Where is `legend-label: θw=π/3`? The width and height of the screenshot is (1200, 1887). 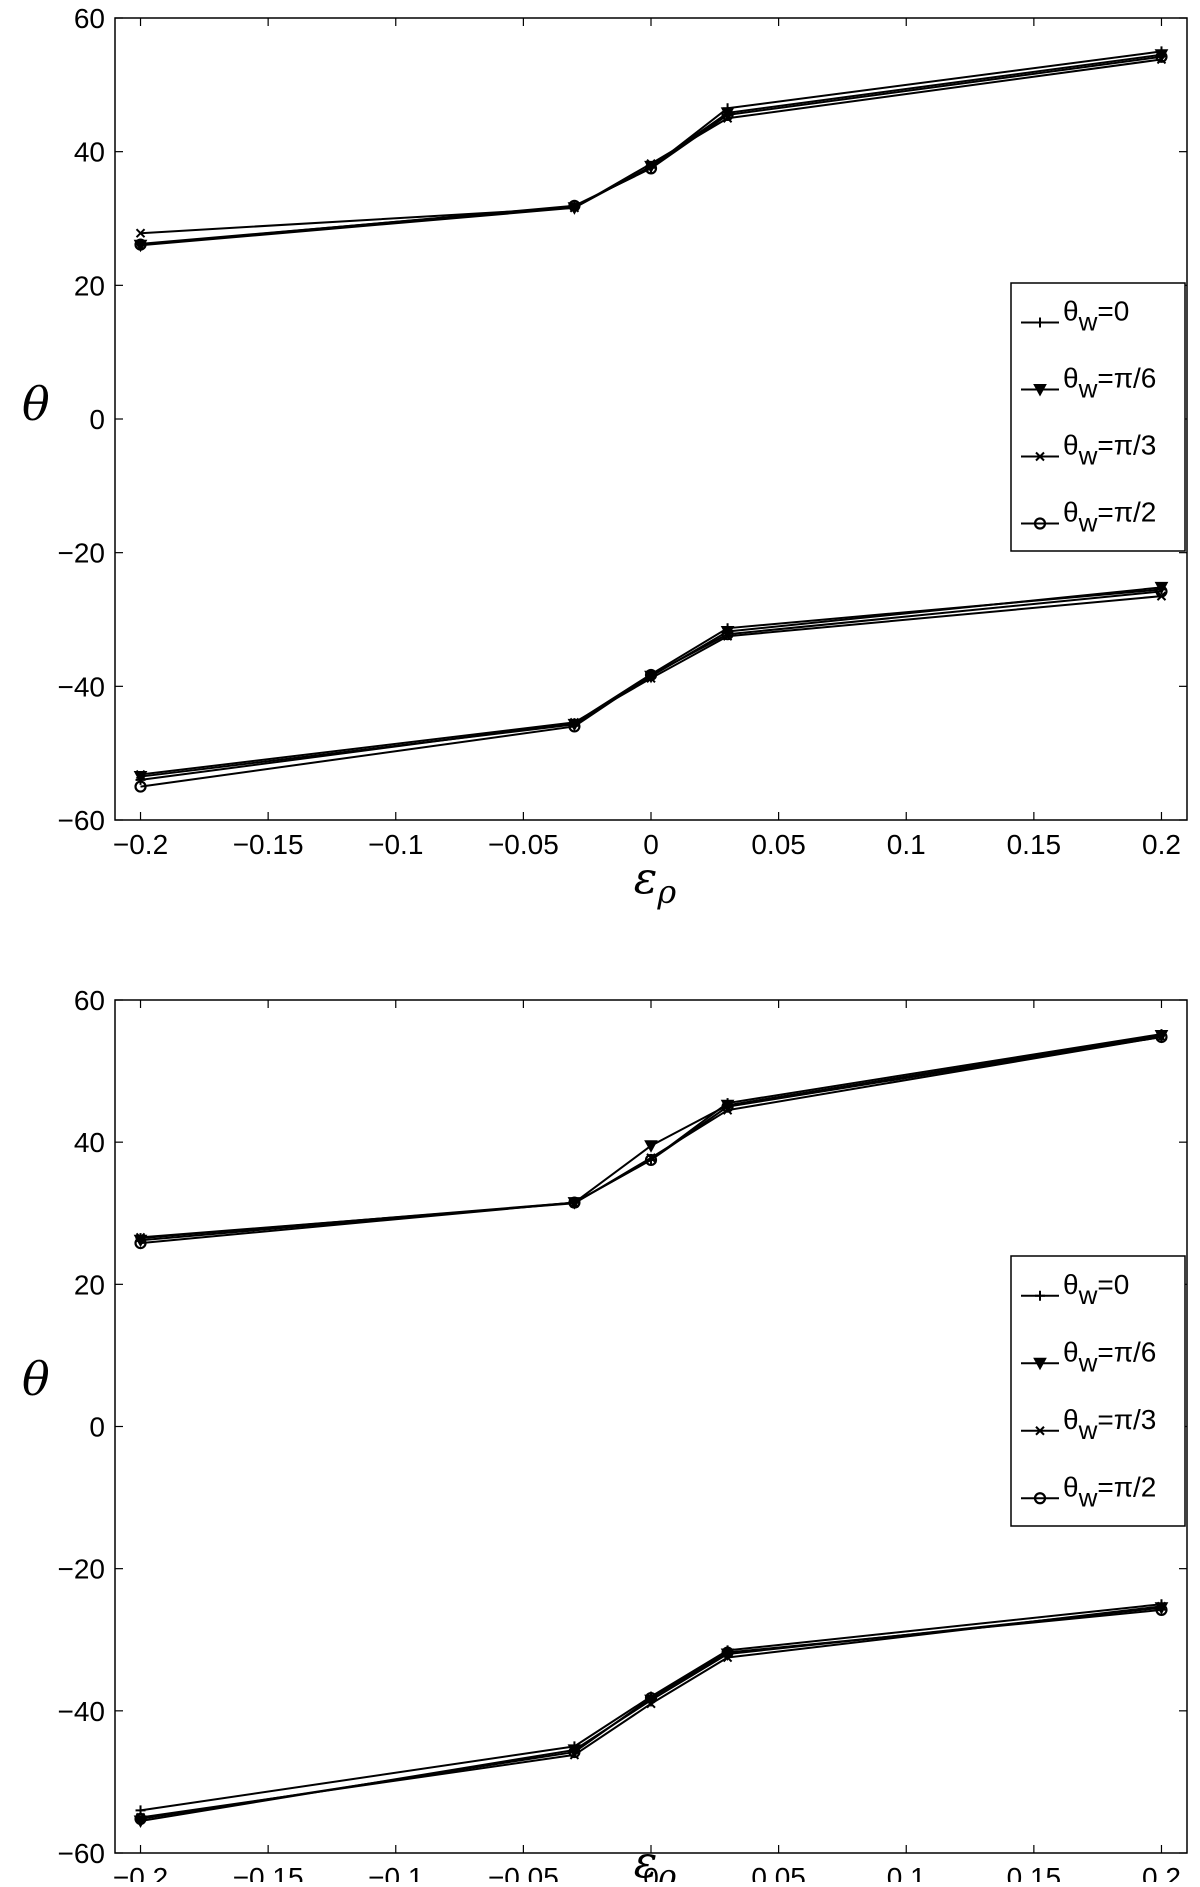 legend-label: θw=π/3 is located at coordinates (1109, 450).